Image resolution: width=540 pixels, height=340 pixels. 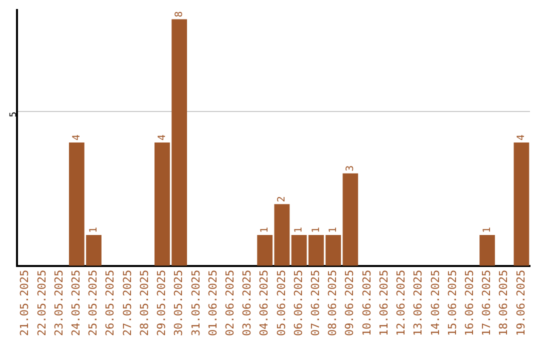 I want to click on x-tick-label: 16.06.2025, so click(x=469, y=303).